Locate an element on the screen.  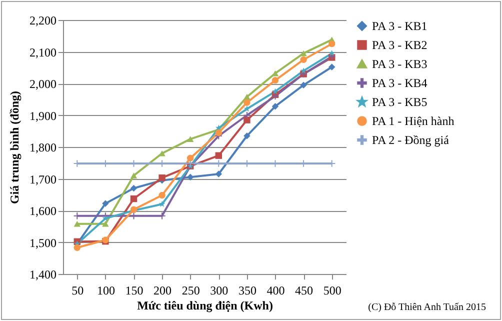
x-tick-label: 250 is located at coordinates (191, 291).